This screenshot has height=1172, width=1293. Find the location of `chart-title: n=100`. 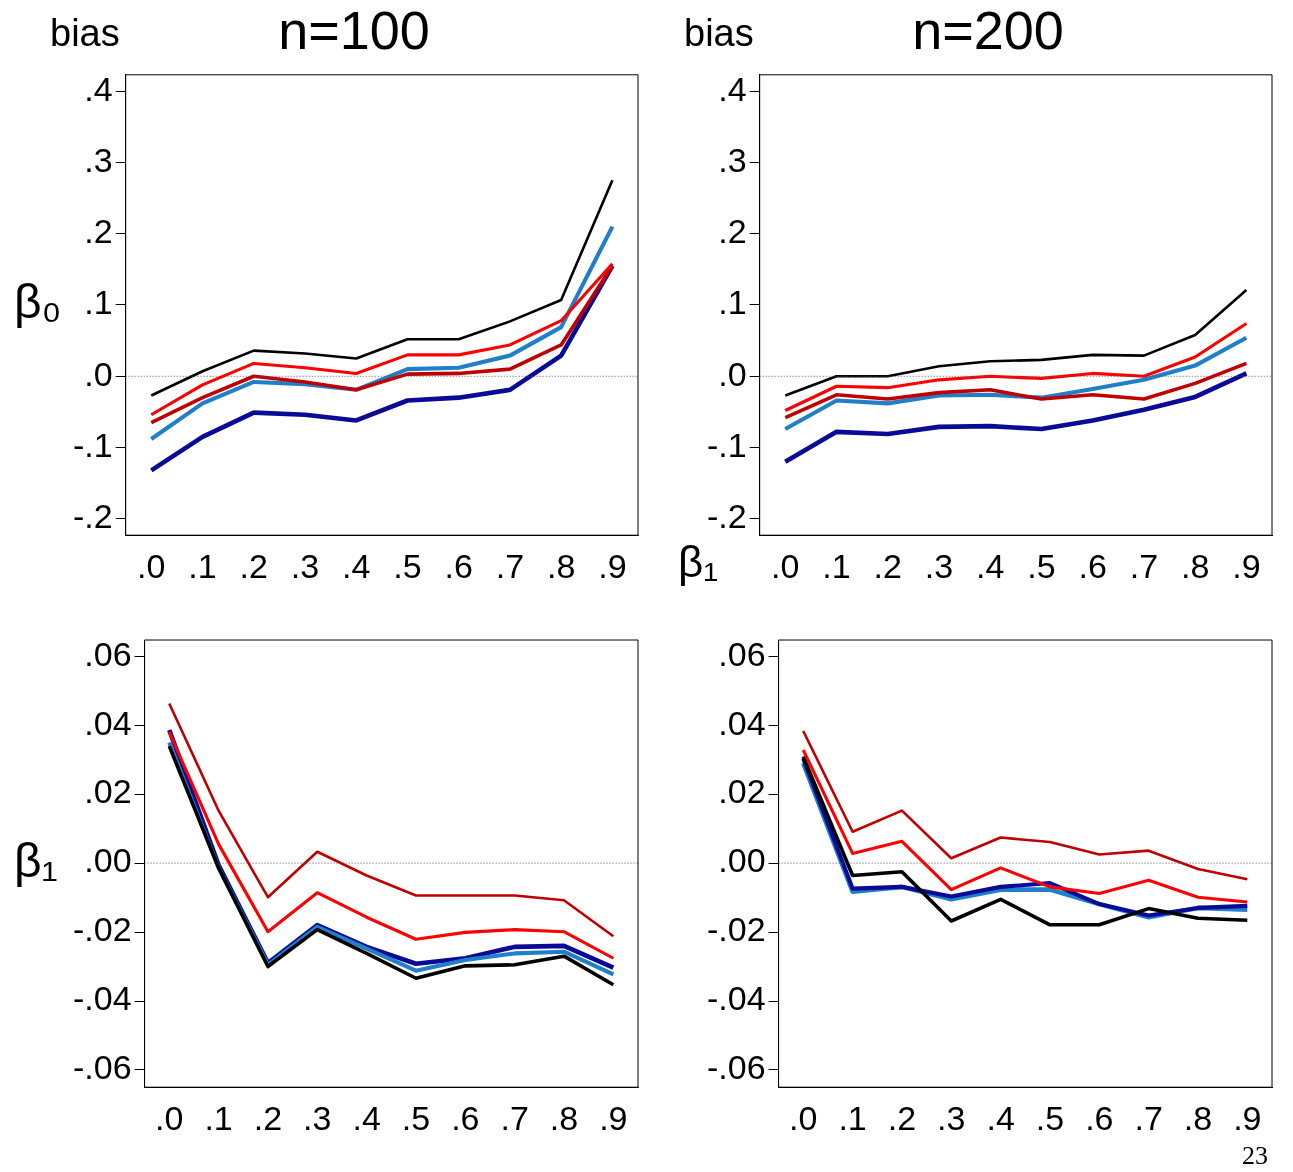

chart-title: n=100 is located at coordinates (354, 30).